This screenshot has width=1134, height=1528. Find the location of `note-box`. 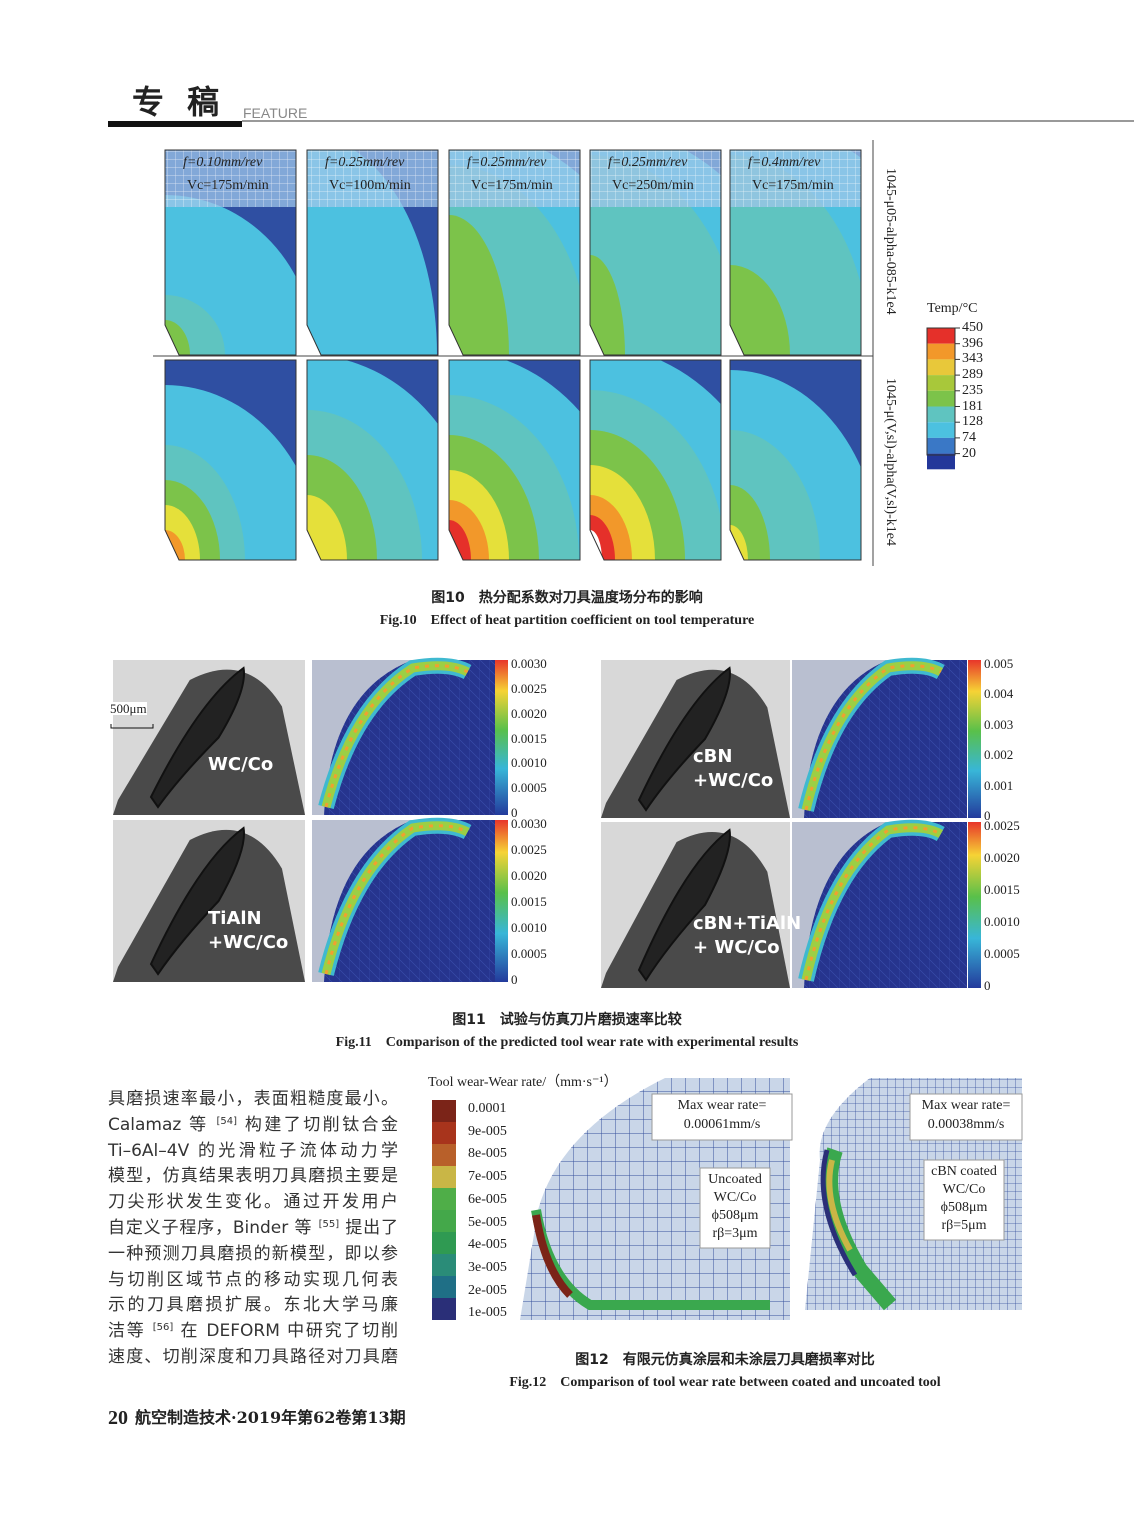

note-box is located at coordinates (722, 1117).